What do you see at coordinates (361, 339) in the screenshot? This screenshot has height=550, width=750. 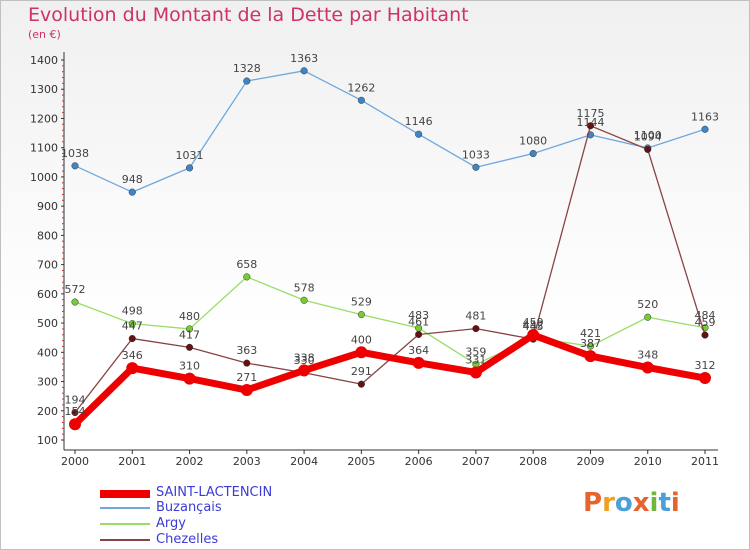 I see `data-label: 400` at bounding box center [361, 339].